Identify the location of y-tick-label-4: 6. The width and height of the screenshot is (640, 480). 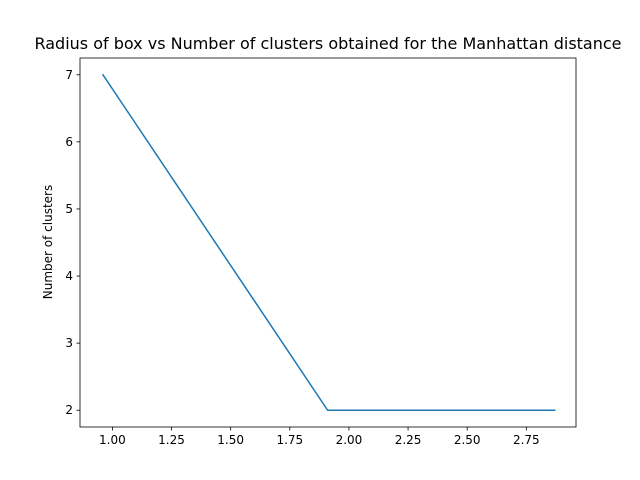
(69, 142).